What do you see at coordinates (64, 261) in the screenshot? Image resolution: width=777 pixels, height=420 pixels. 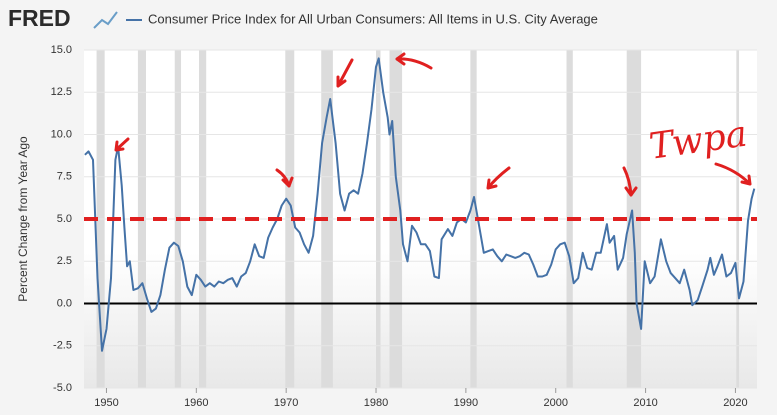 I see `y-tick-label: 2.5` at bounding box center [64, 261].